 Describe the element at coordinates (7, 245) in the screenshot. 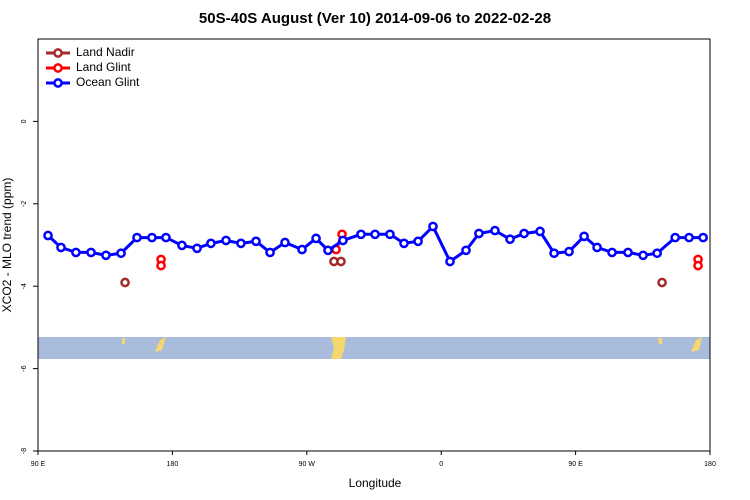

I see `y-axis-label: XCO2 - MLO trend (ppm)` at that location.